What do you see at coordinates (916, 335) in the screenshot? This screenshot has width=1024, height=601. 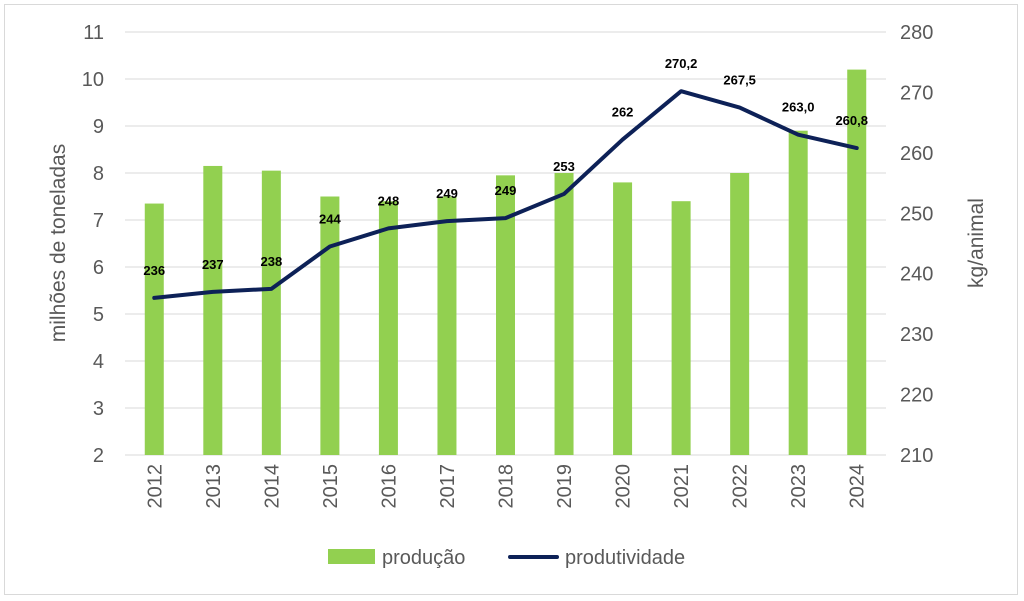 I see `y-right-tick-label: 230` at bounding box center [916, 335].